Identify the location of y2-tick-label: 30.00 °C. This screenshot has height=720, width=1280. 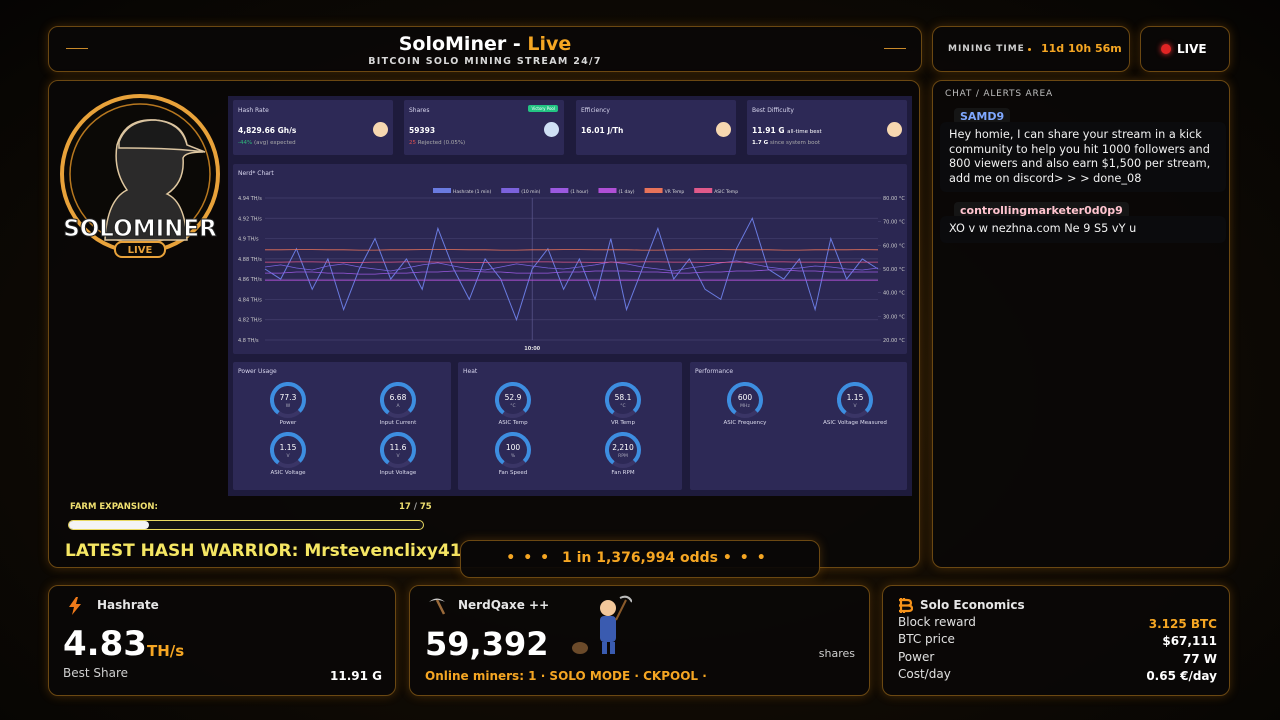
(894, 317).